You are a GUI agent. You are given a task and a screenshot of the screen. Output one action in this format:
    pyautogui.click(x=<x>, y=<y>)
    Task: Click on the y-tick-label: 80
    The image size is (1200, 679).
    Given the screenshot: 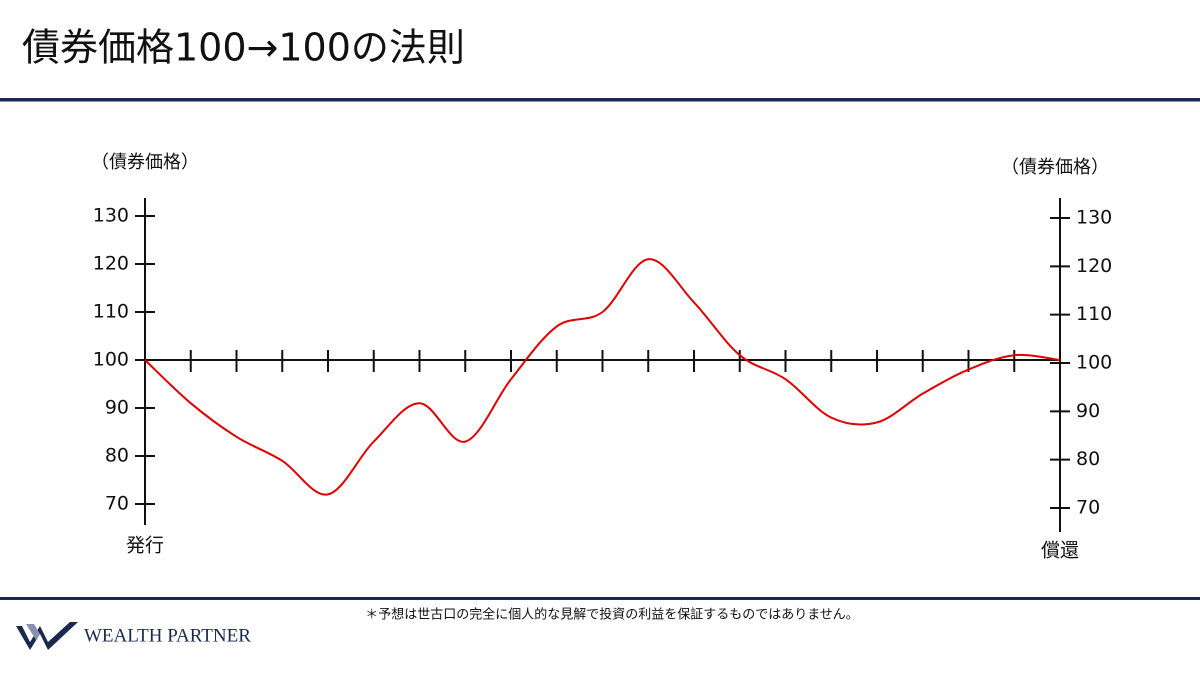 What is the action you would take?
    pyautogui.click(x=117, y=456)
    